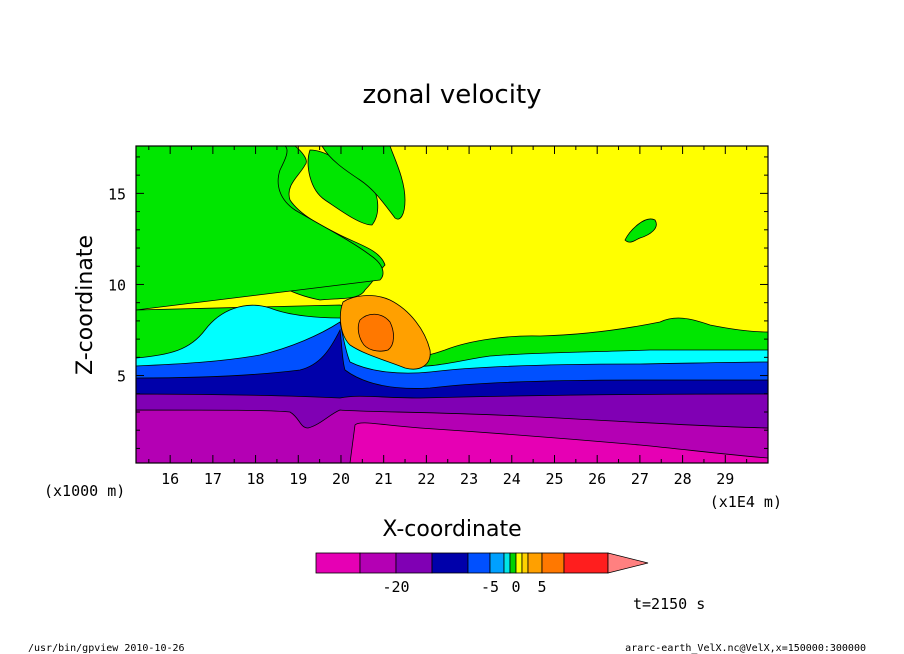 Image resolution: width=904 pixels, height=654 pixels. I want to click on y-tick-label: 15, so click(117, 194).